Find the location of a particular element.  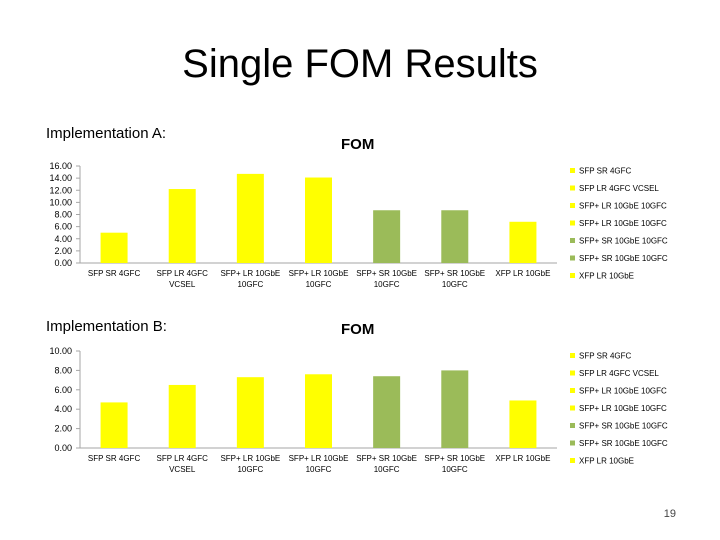

implementation-b-label: Implementation B: is located at coordinates (106, 326).